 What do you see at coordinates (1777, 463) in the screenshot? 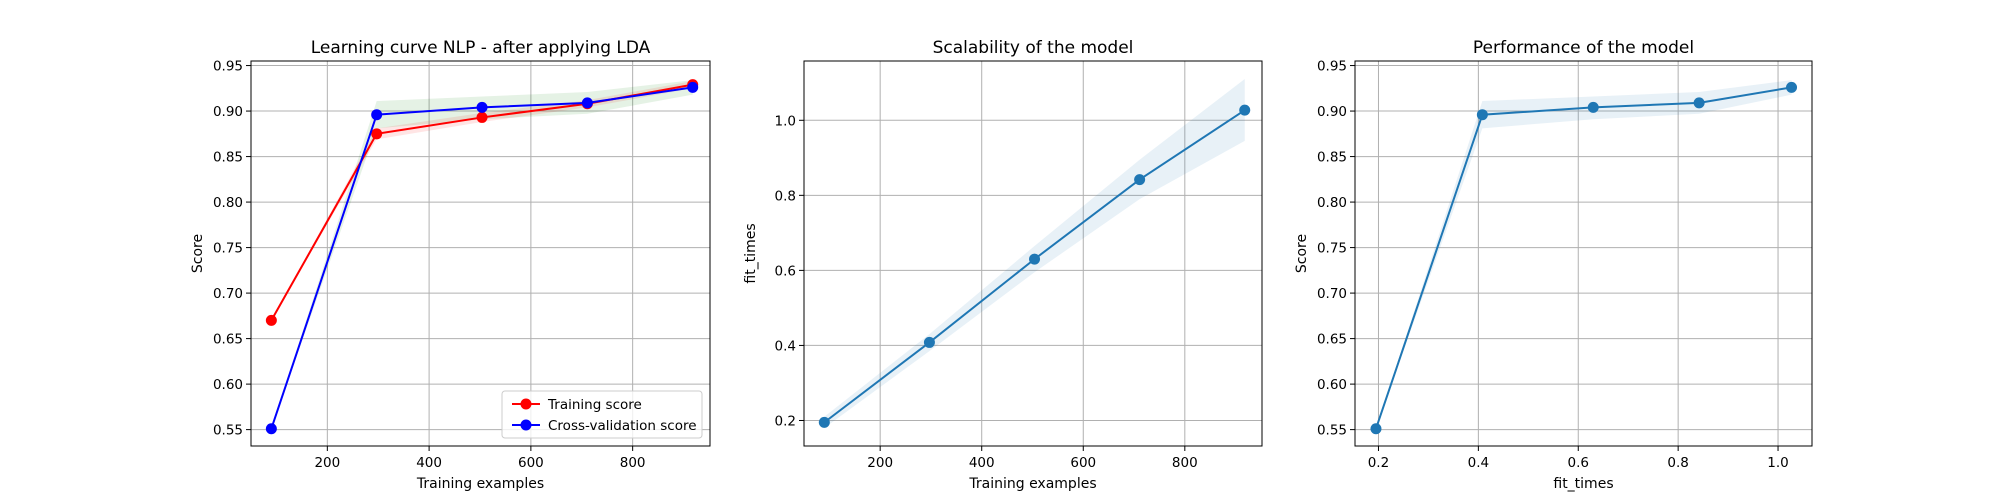
I see `x-tick-label: 1.0` at bounding box center [1777, 463].